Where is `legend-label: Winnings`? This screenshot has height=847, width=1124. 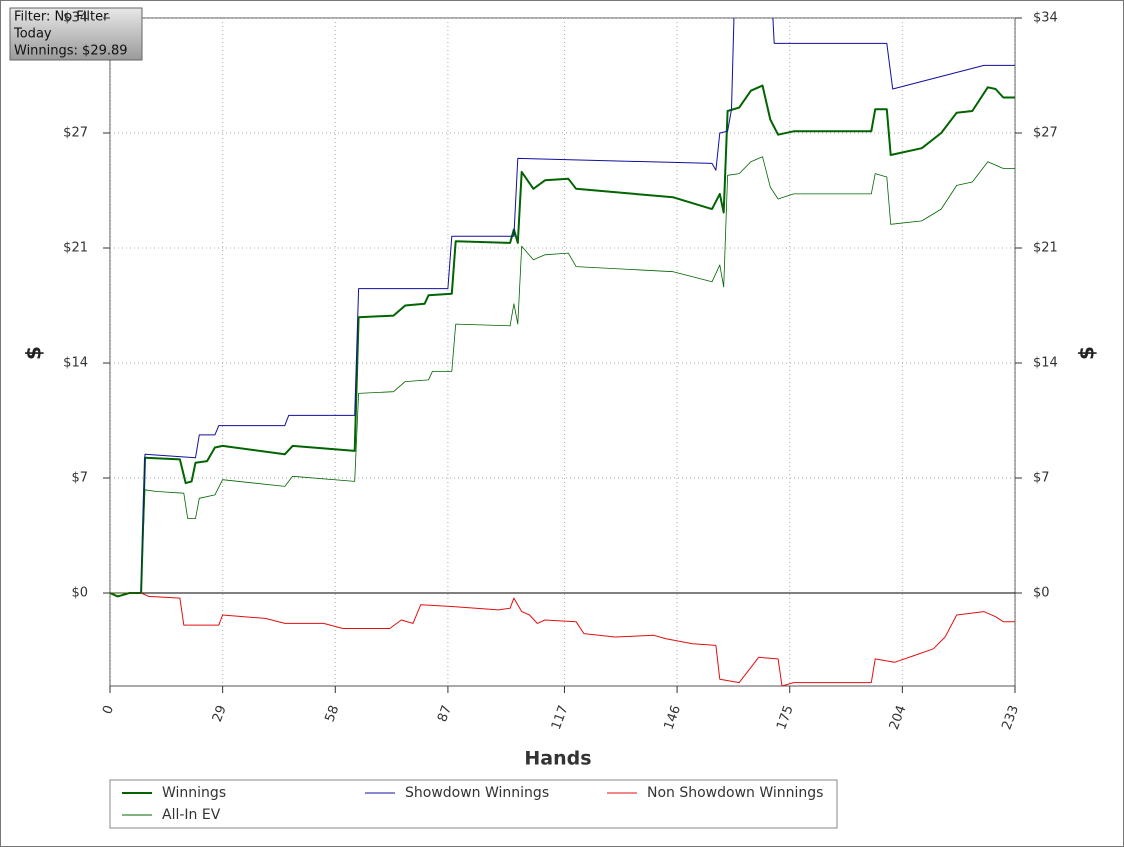 legend-label: Winnings is located at coordinates (194, 793).